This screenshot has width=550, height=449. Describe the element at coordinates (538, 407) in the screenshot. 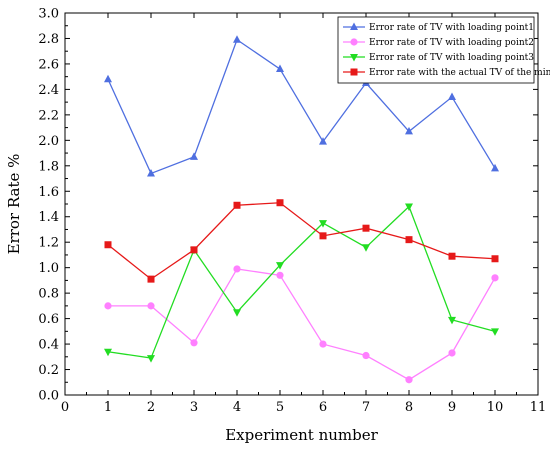

I see `x-tick-label: 11` at that location.